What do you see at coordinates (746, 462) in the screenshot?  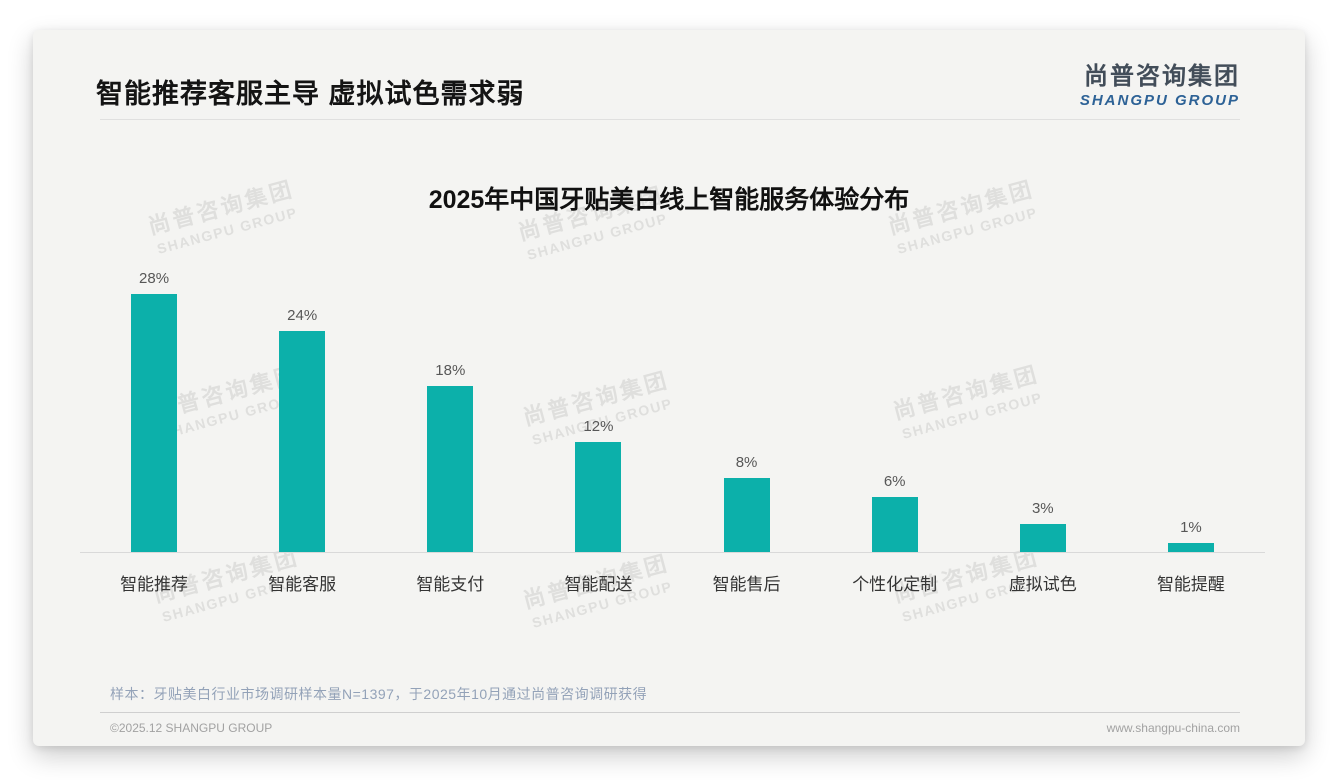 I see `bar-value-label: 8%` at bounding box center [746, 462].